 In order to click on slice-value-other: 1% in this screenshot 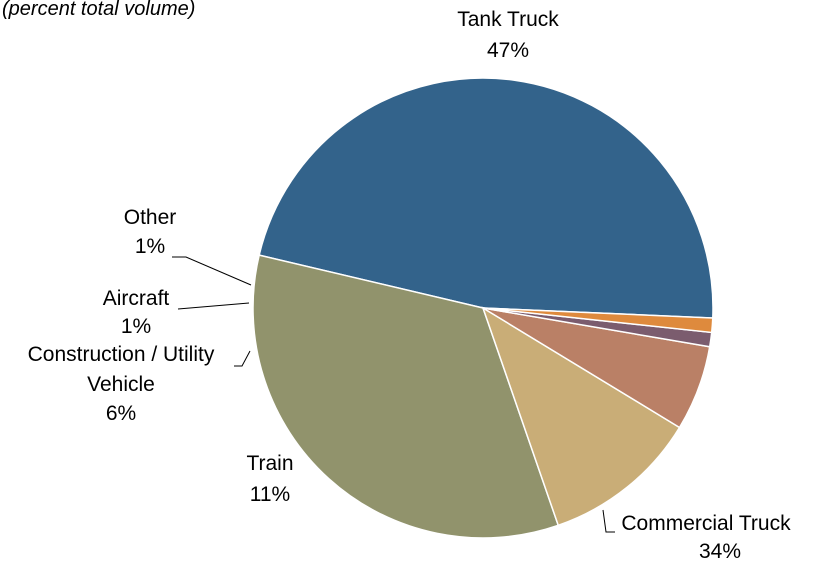, I will do `click(150, 246)`.